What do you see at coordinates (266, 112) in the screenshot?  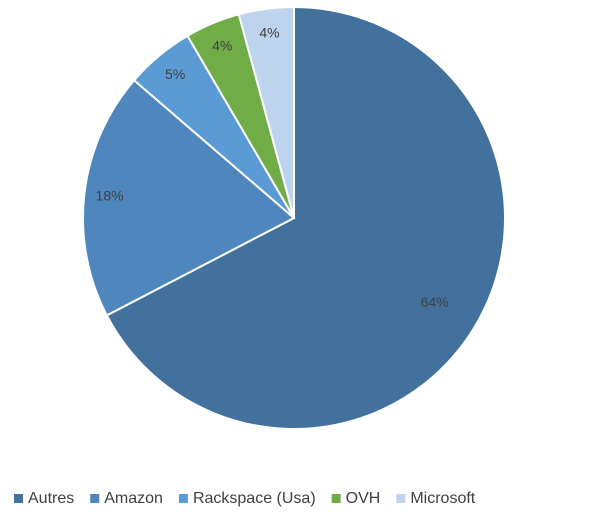 I see `pie-slice` at bounding box center [266, 112].